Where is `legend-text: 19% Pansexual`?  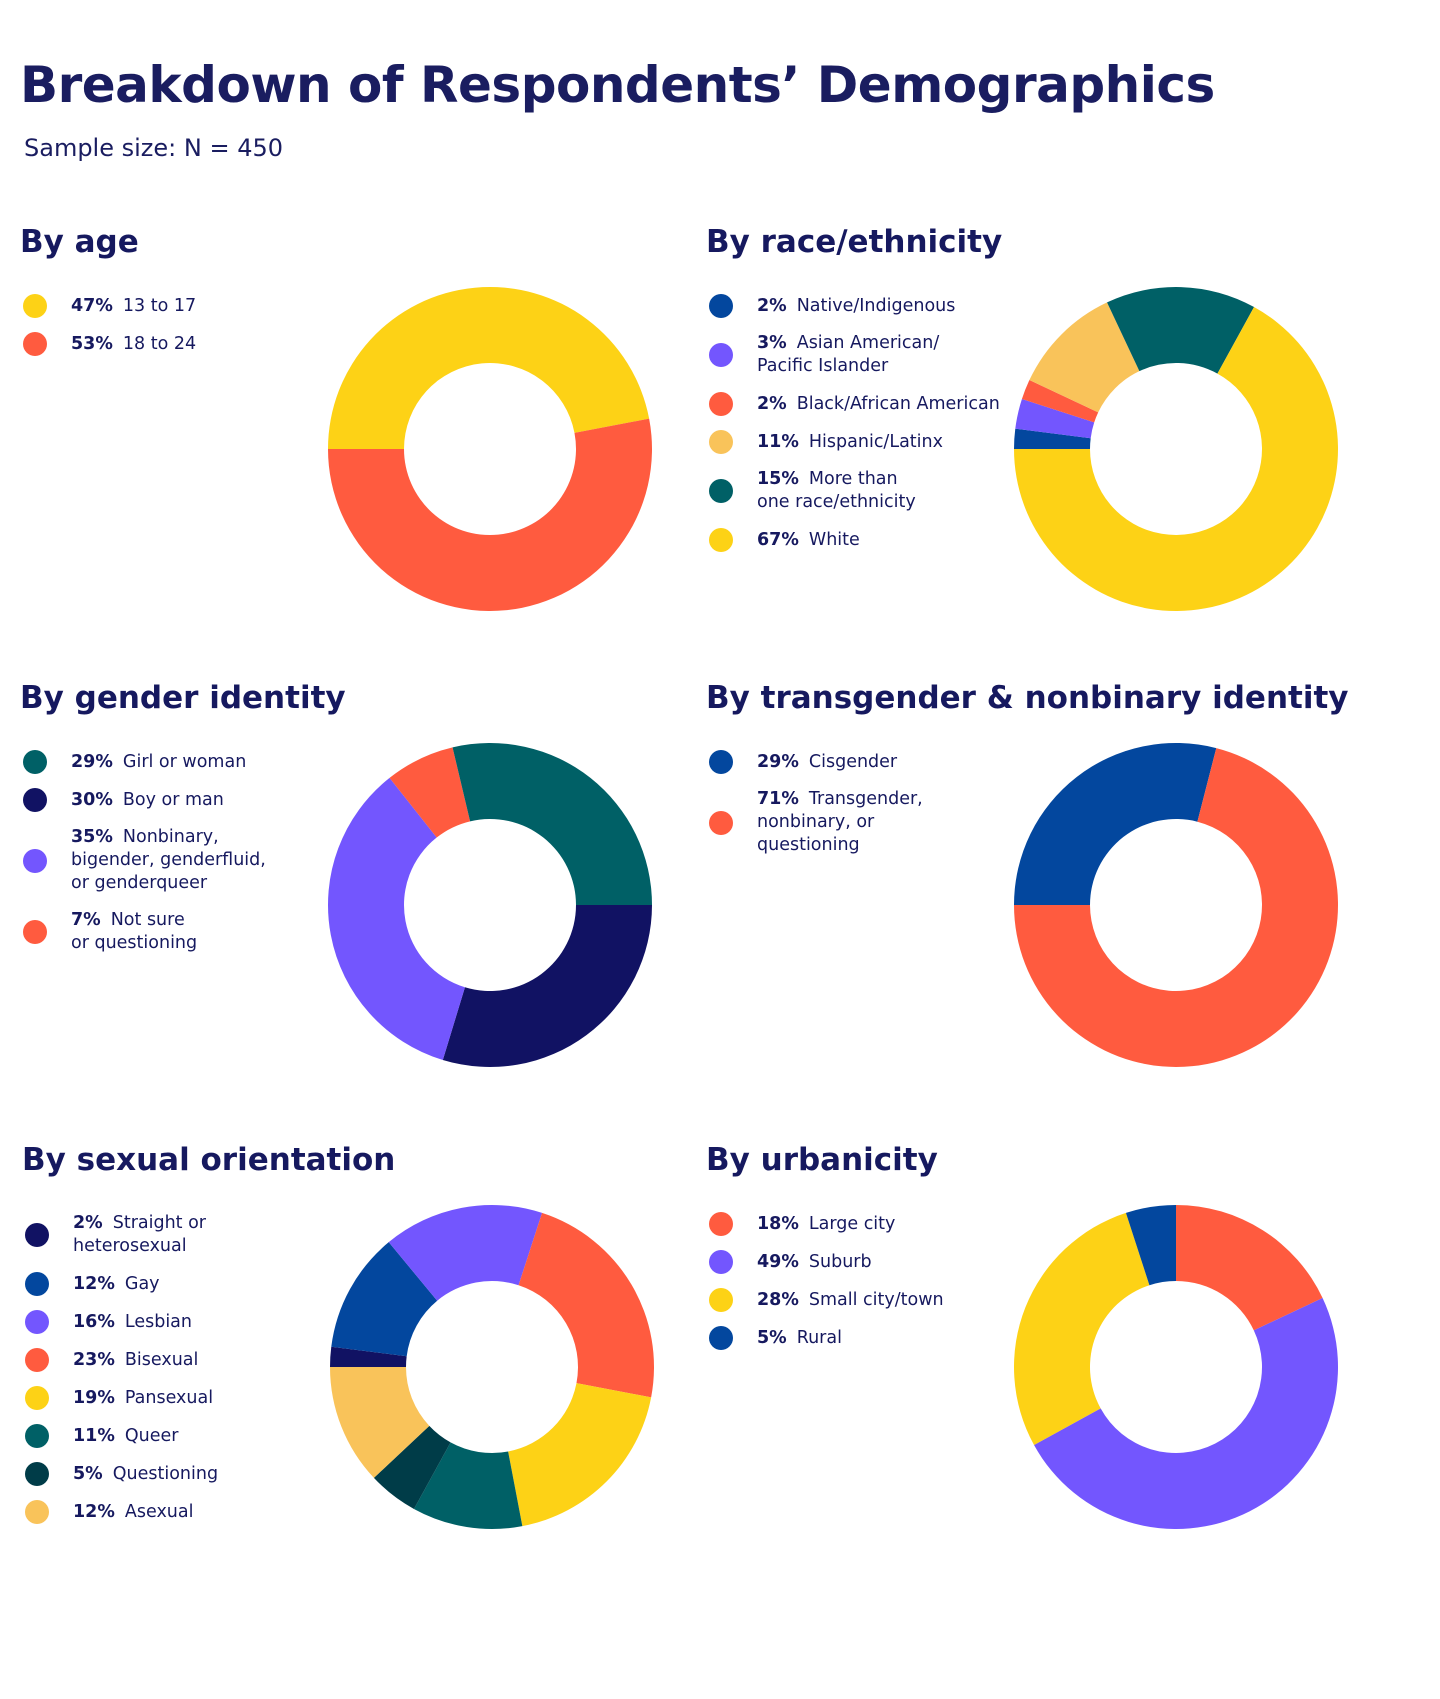
legend-text: 19% Pansexual is located at coordinates (143, 1398).